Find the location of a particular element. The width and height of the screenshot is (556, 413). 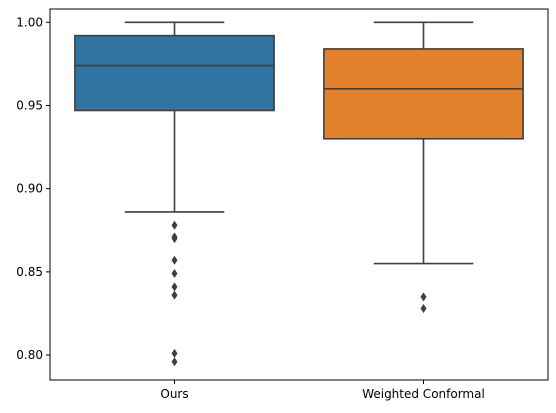

y-tick-label: 0.95 is located at coordinates (29, 105).